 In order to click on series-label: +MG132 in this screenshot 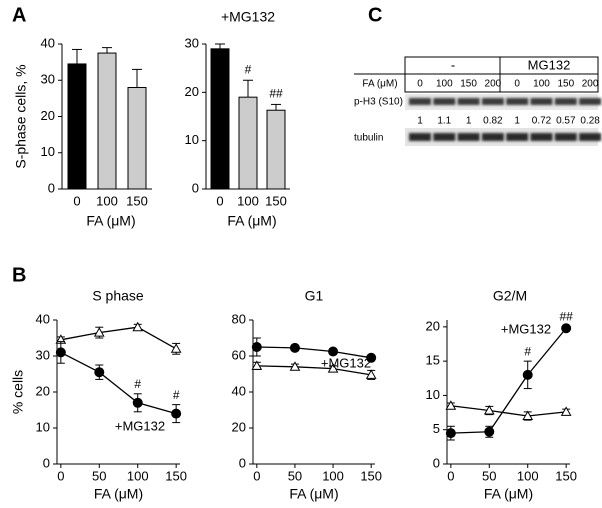, I will do `click(346, 362)`.